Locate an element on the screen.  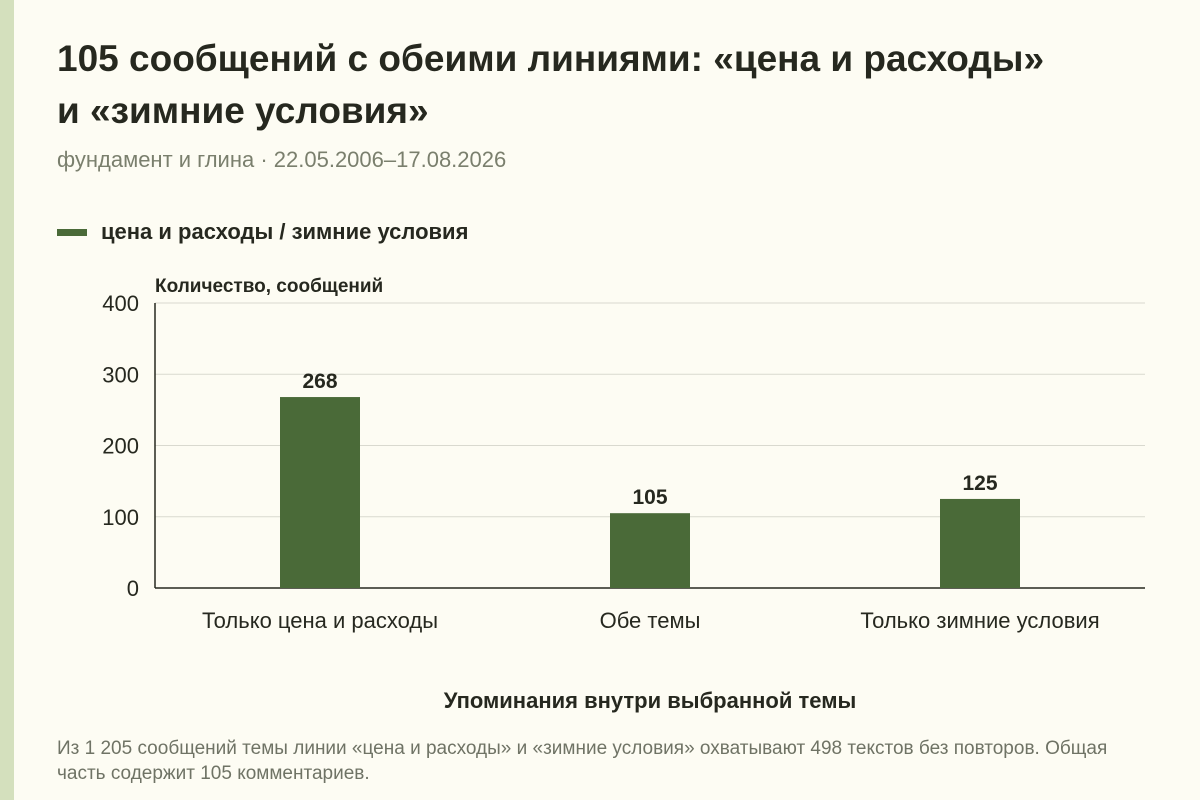
bar-value-label: 125 is located at coordinates (979, 483).